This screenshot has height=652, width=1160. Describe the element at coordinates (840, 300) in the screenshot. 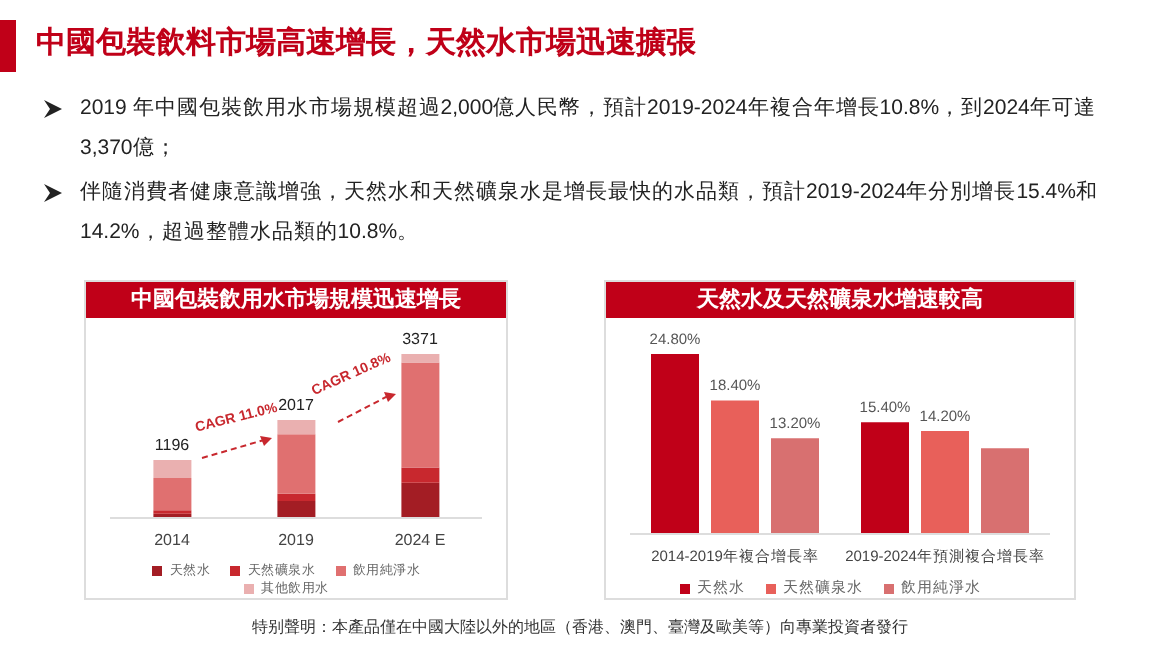

I see `chart-title: 天然水及天然礦泉水增速較高` at that location.